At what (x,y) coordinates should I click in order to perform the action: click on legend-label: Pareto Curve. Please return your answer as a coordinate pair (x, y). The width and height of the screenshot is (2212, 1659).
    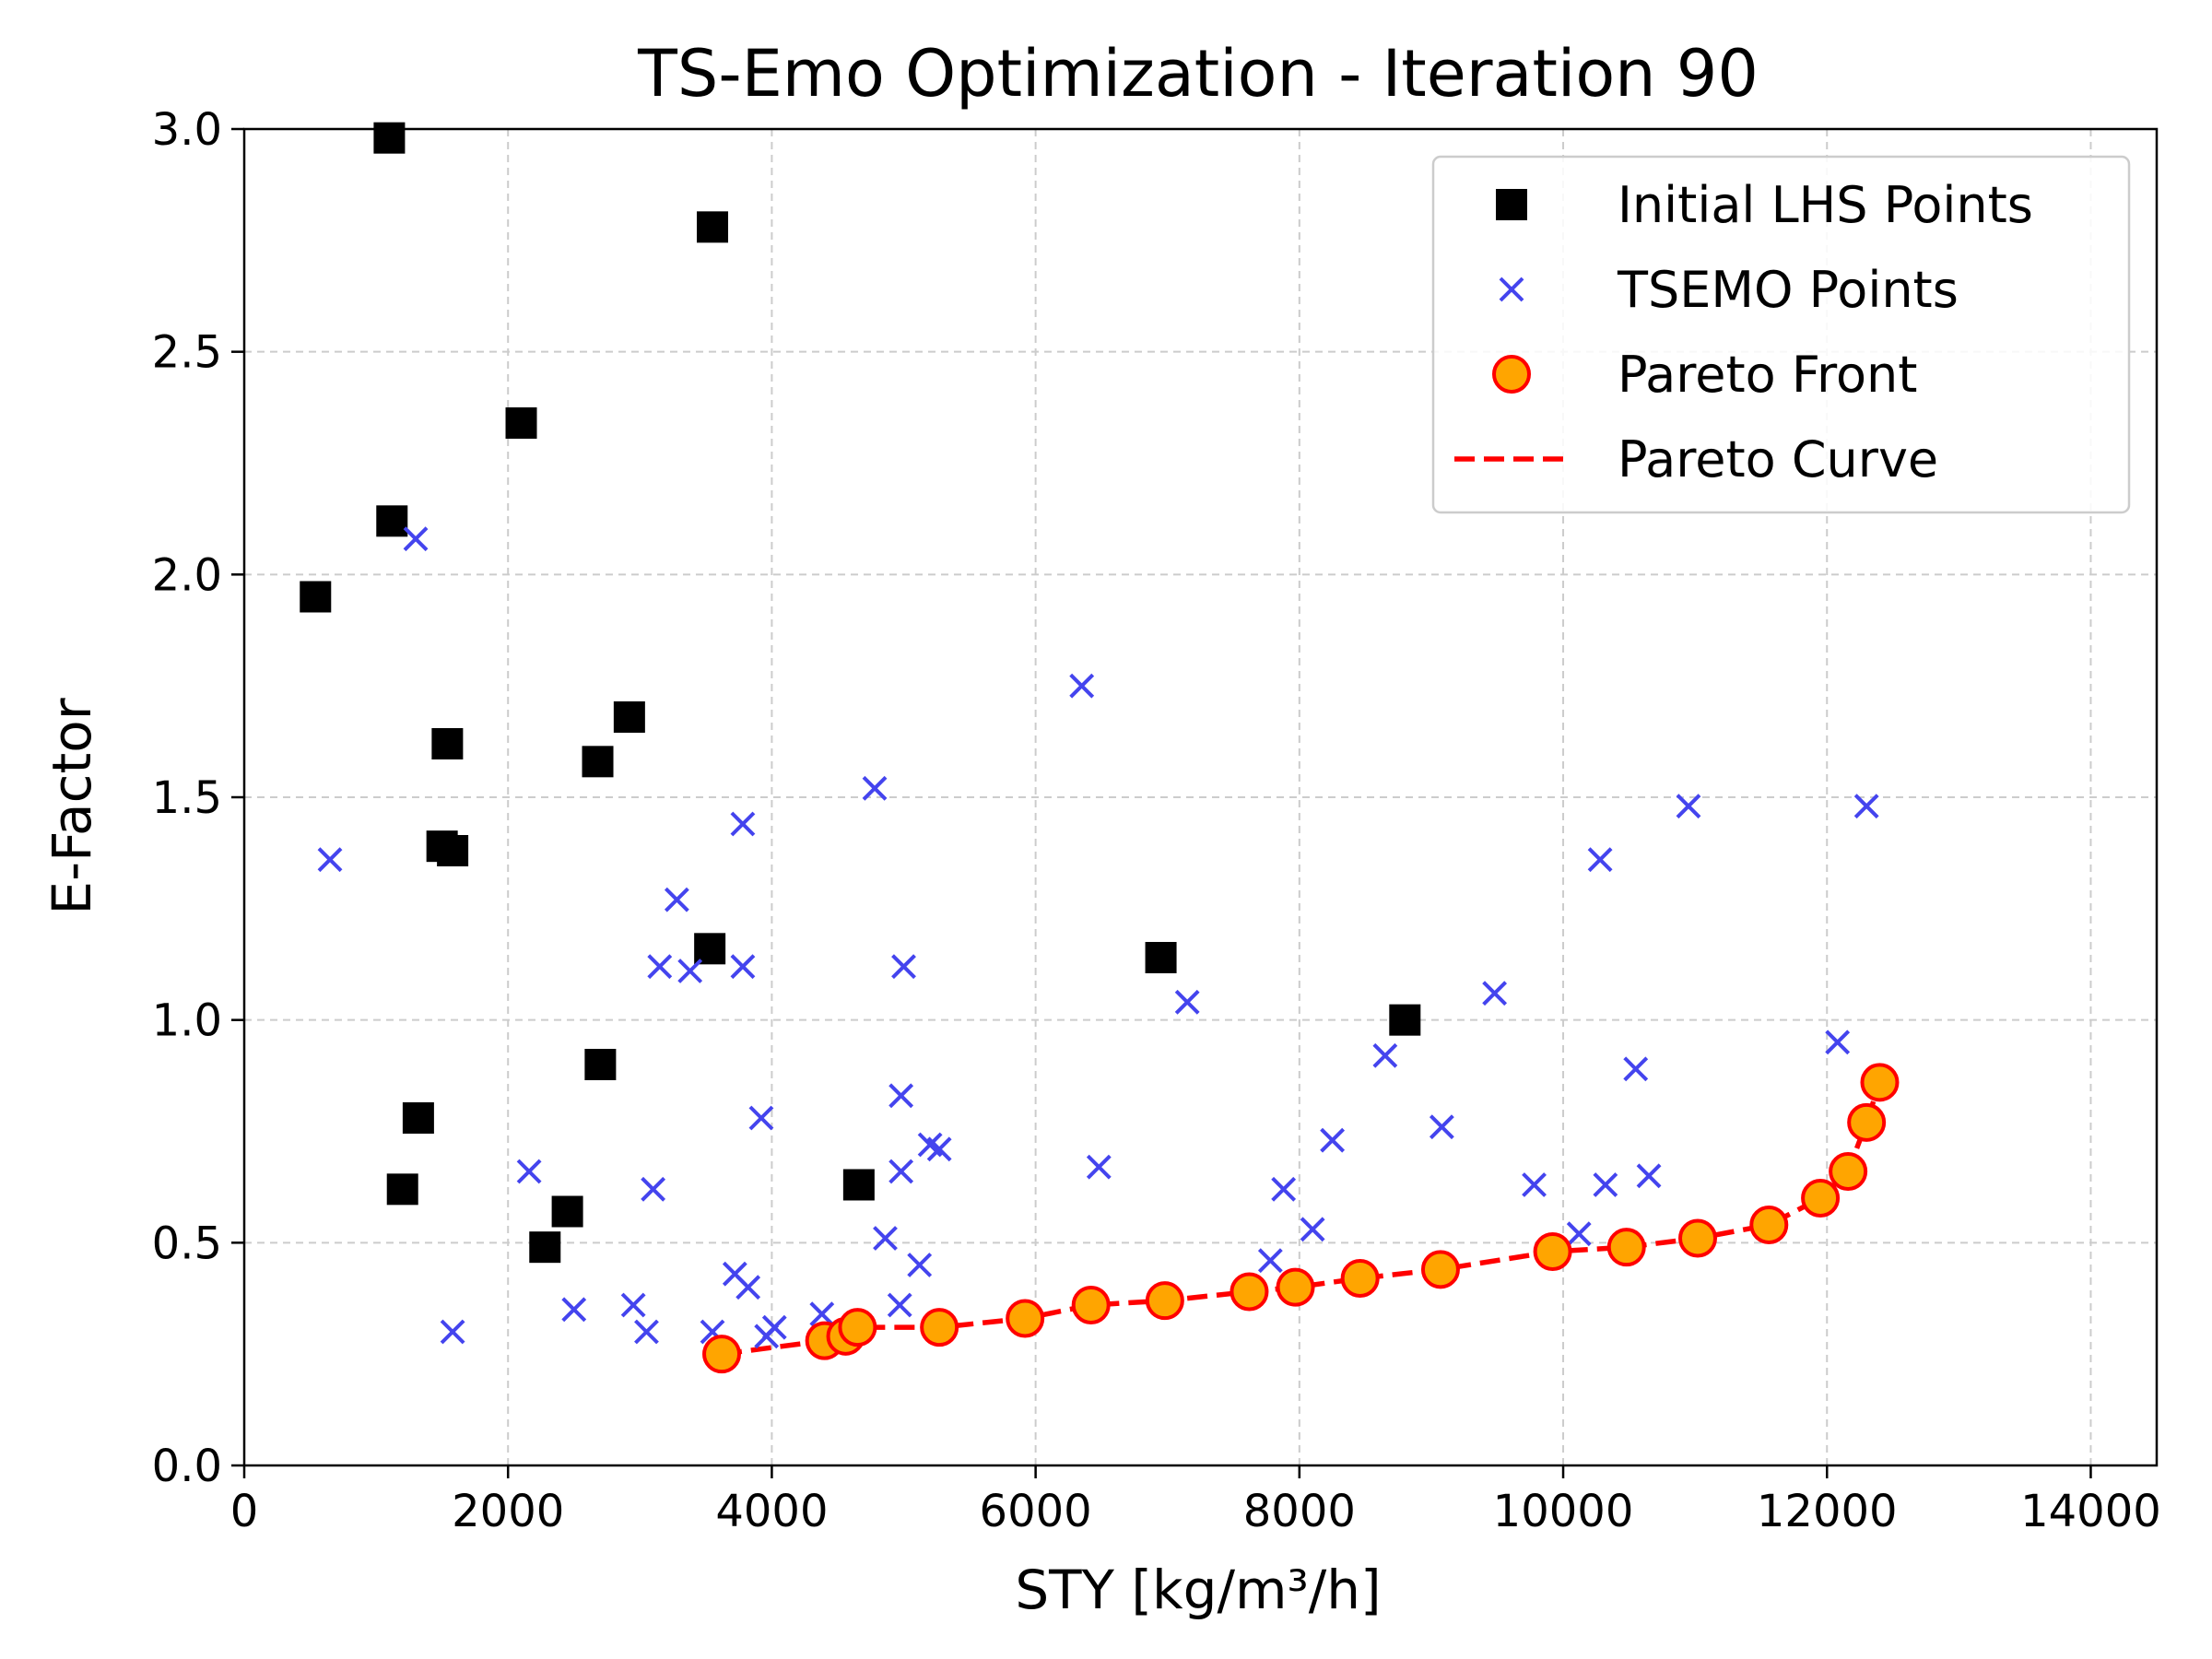
    Looking at the image, I should click on (1778, 459).